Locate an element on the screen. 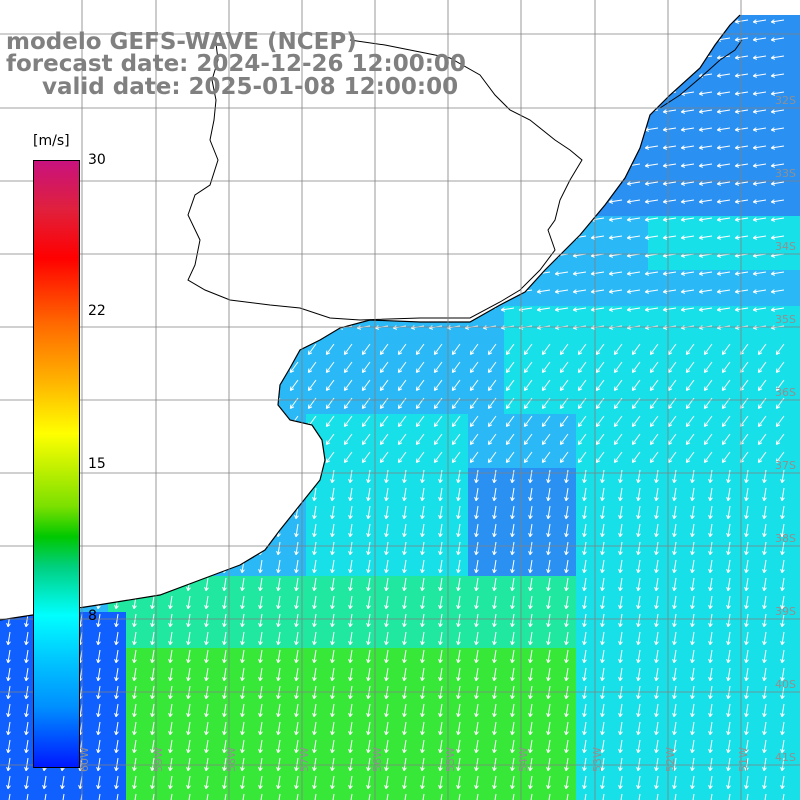  lat-label: 34S is located at coordinates (785, 246).